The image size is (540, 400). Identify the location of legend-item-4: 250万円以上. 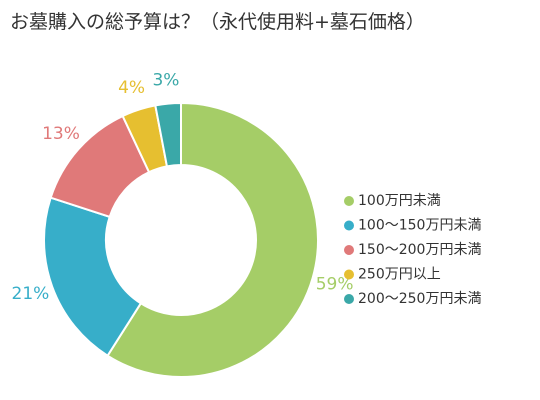
(392, 275).